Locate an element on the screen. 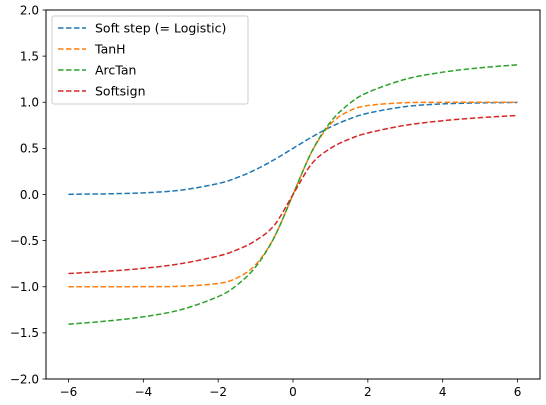 The image size is (546, 405). y-tick-label: 2.0 is located at coordinates (29, 10).